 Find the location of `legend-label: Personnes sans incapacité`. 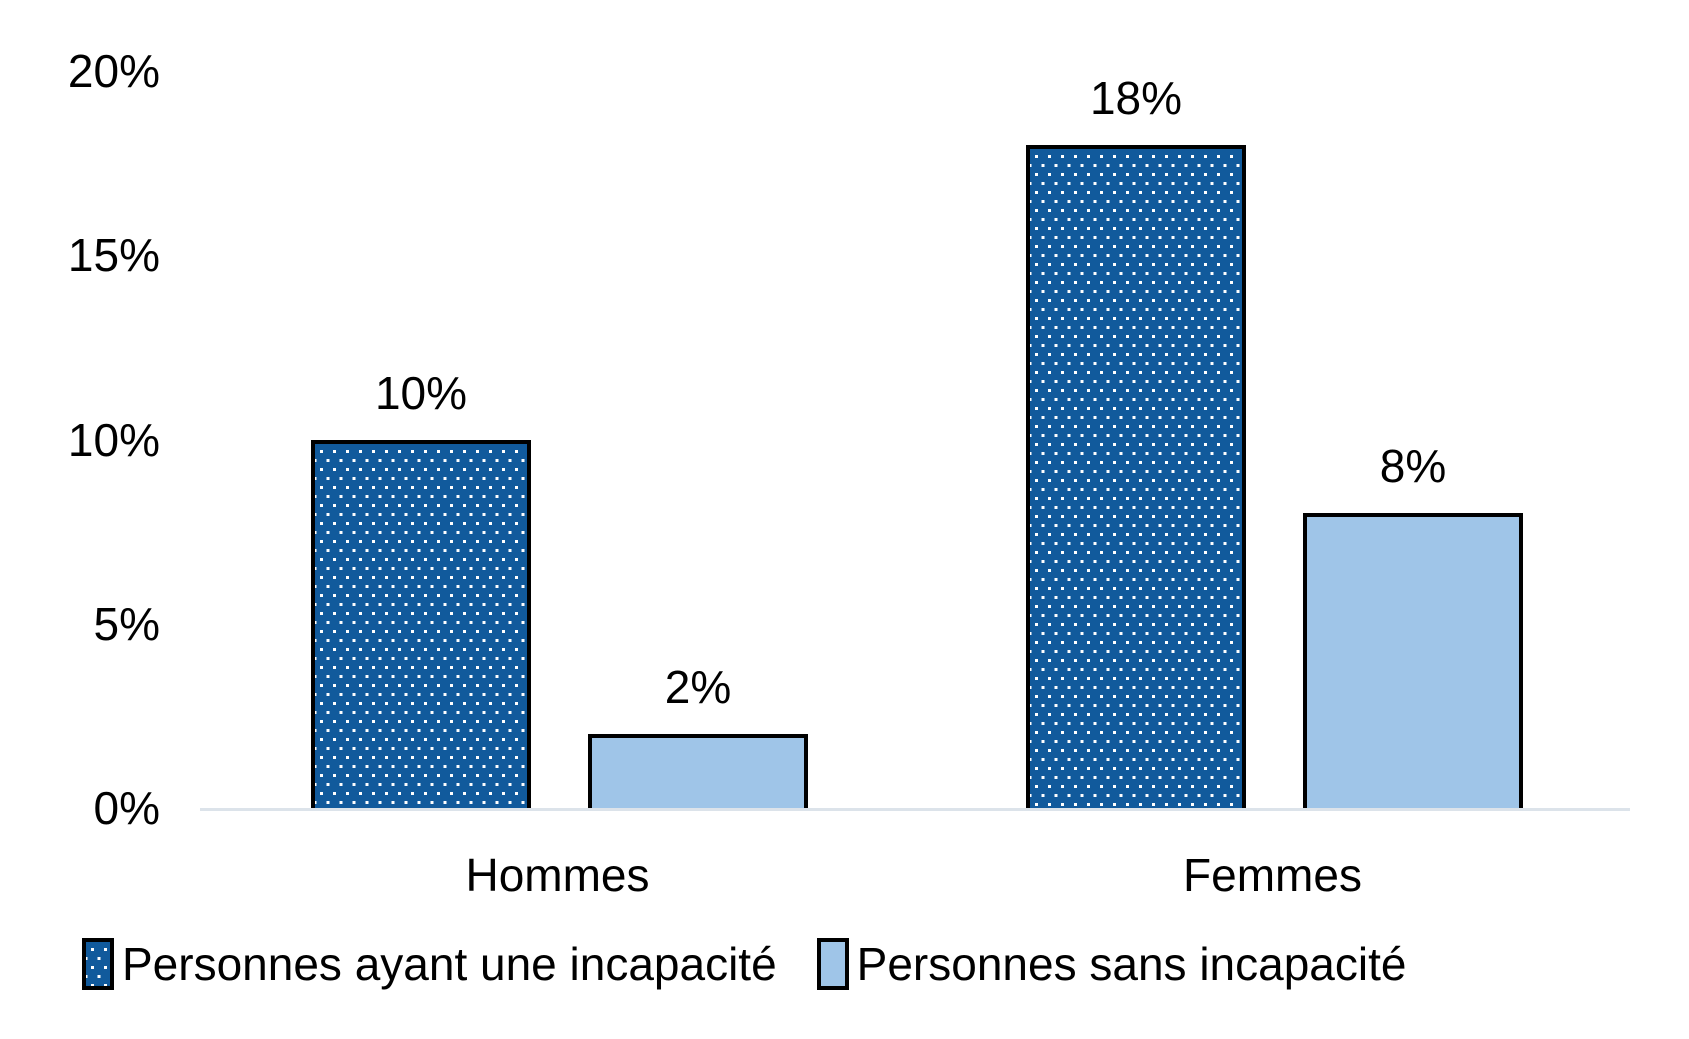

legend-label: Personnes sans incapacité is located at coordinates (1131, 963).